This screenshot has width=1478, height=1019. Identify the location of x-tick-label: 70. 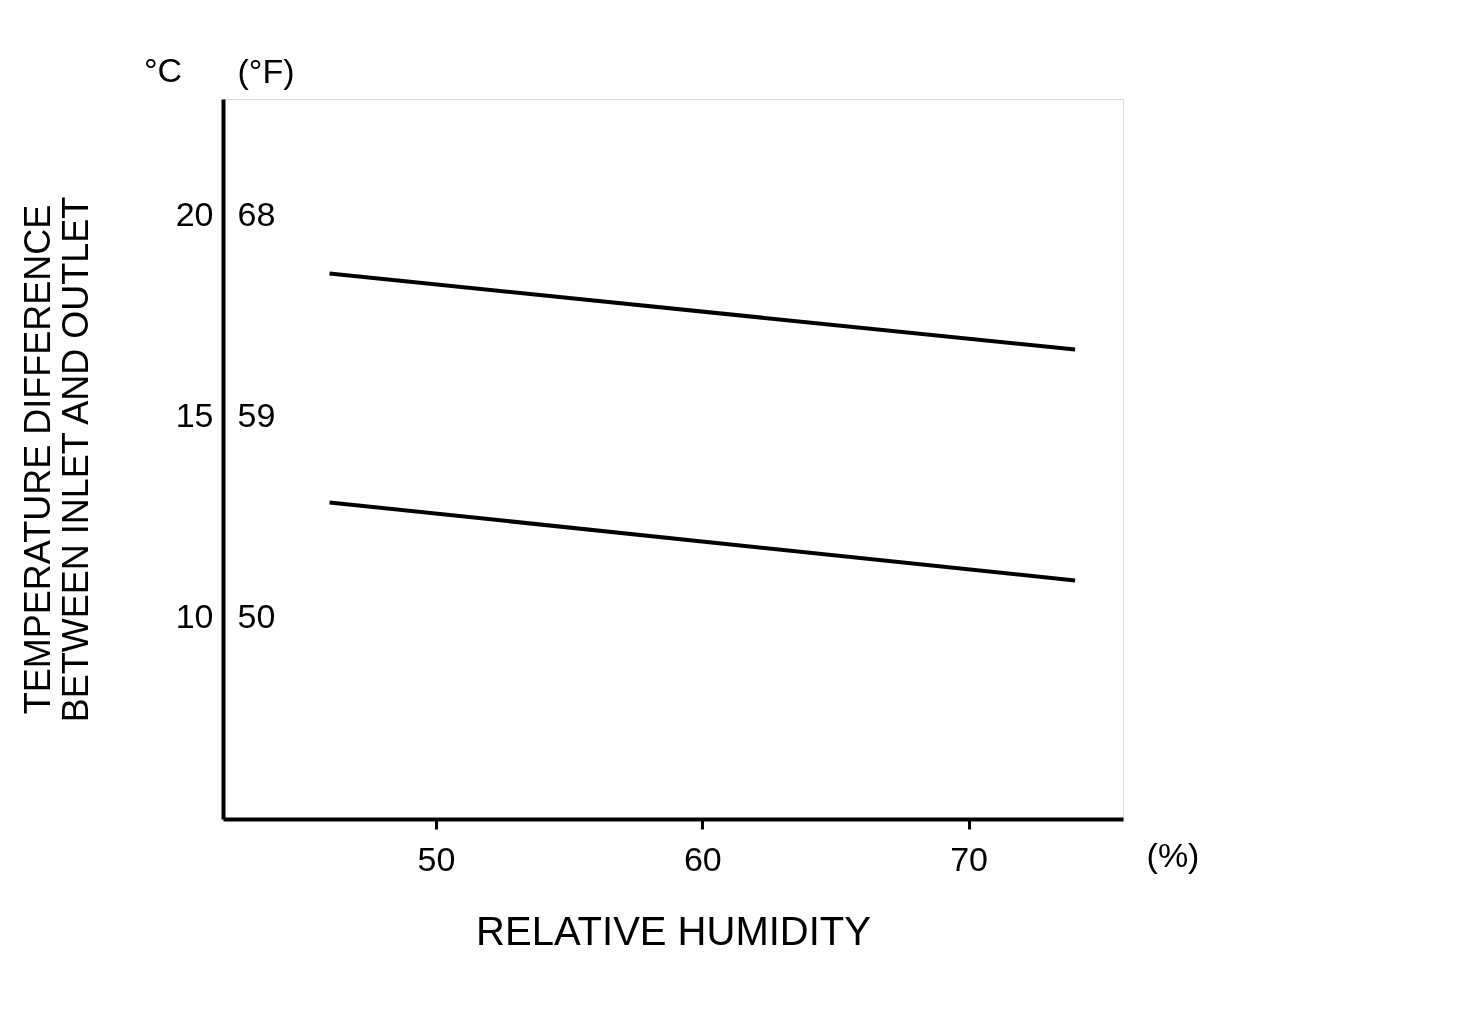
(969, 858).